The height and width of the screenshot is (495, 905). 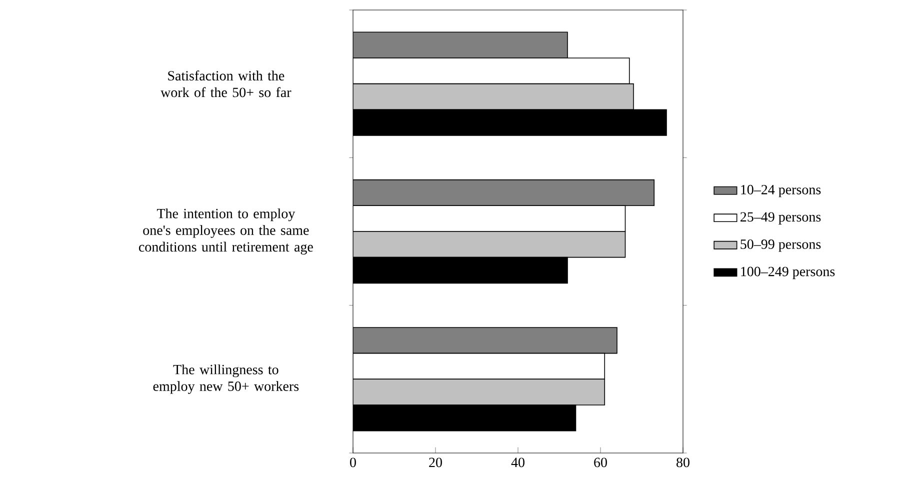 I want to click on y-tick-label: The willingness to employ new 50+ workers, so click(x=226, y=379).